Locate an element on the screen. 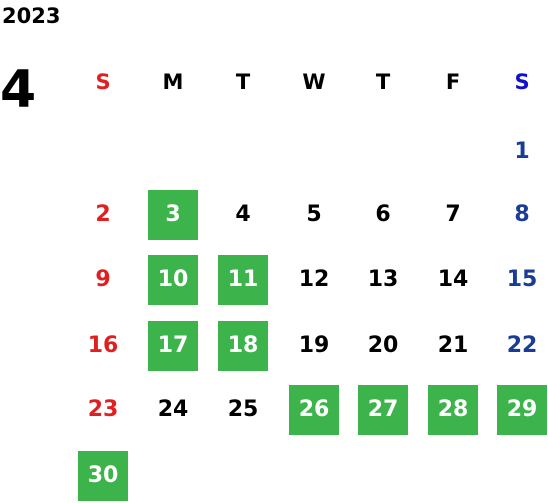 Image resolution: width=548 pixels, height=503 pixels. day: 5 is located at coordinates (314, 214).